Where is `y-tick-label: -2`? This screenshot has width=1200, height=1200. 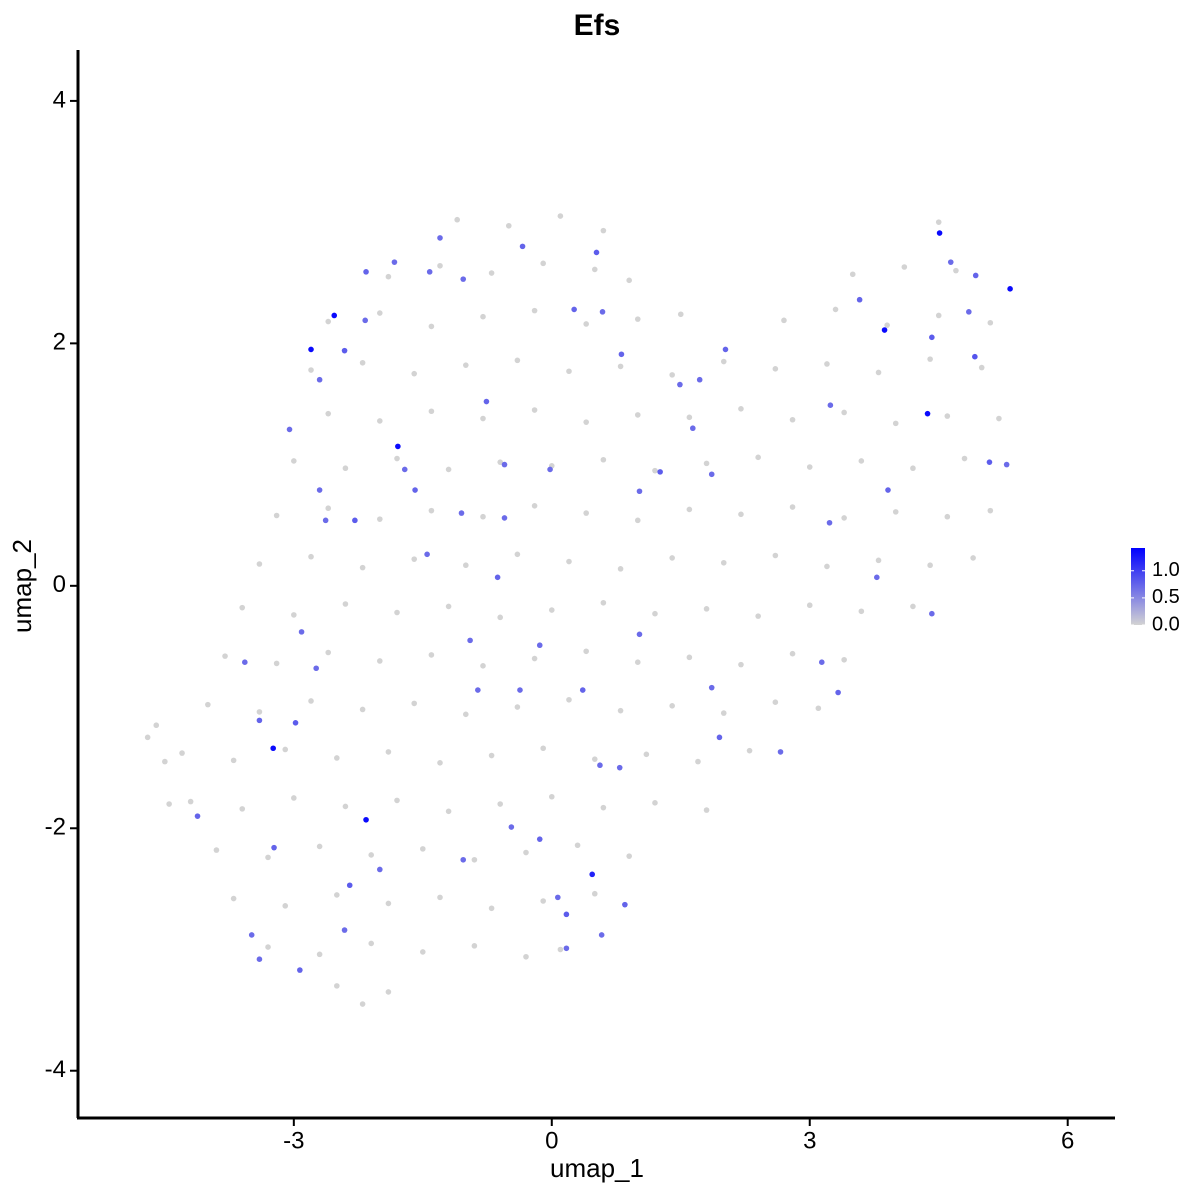
y-tick-label: -2 is located at coordinates (55, 827).